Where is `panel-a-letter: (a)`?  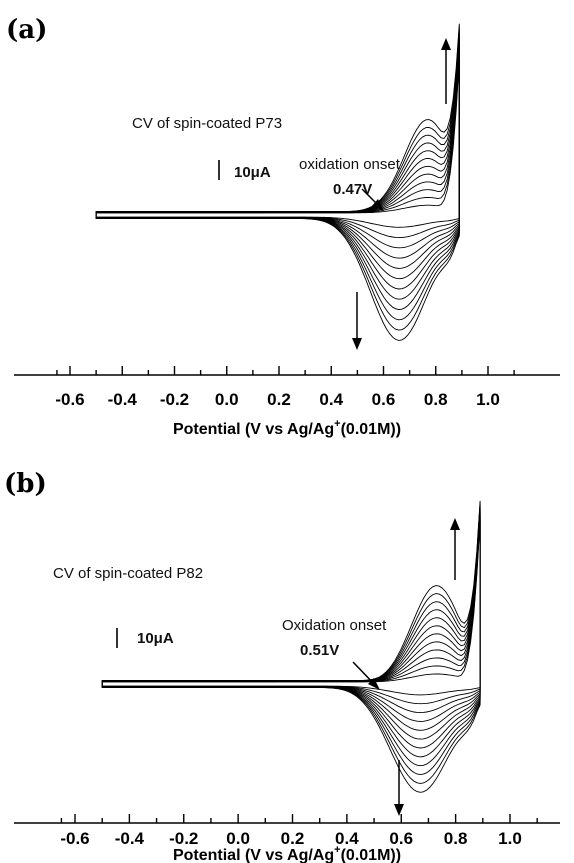 panel-a-letter: (a) is located at coordinates (26, 30).